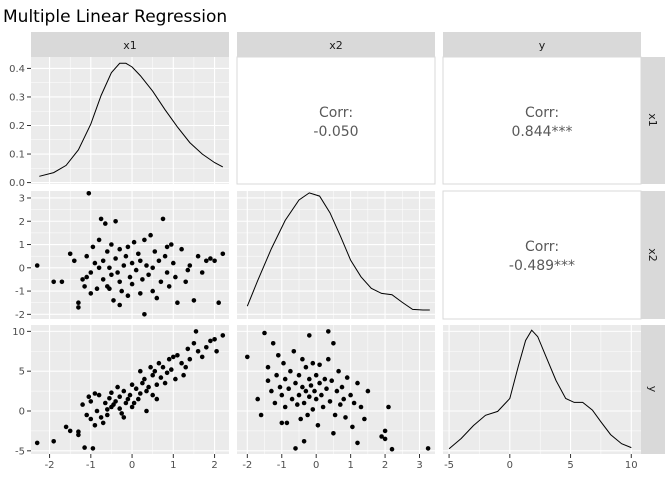 This screenshot has width=672, height=480. What do you see at coordinates (336, 45) in the screenshot?
I see `strip-label-x2: x2` at bounding box center [336, 45].